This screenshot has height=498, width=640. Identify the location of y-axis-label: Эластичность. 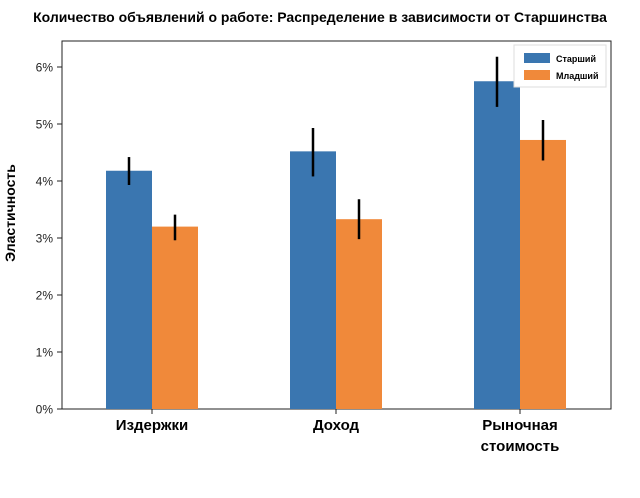
(10, 213).